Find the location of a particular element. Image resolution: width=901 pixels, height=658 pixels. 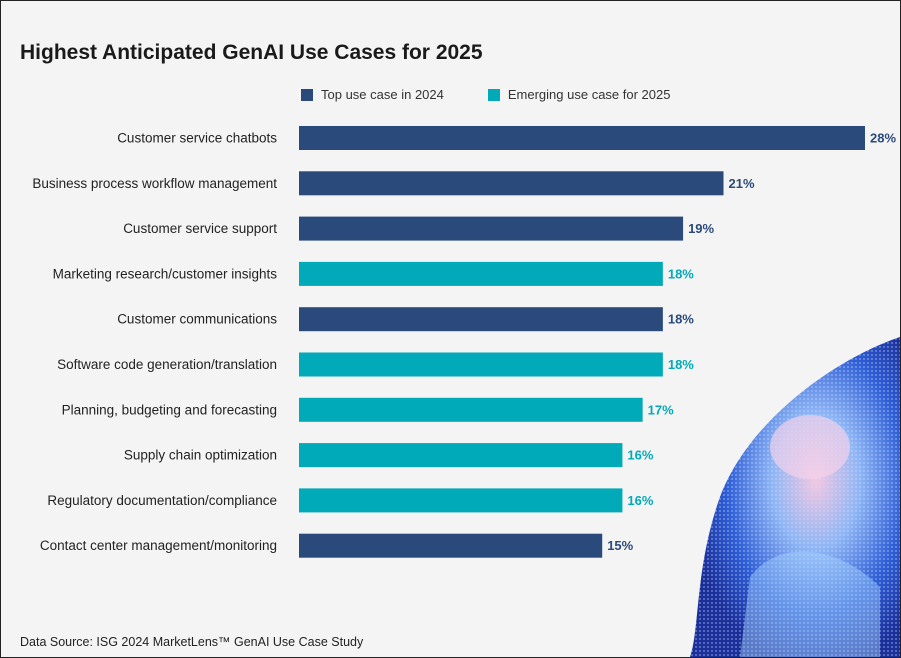

bar-business-process-workflow-management is located at coordinates (511, 183).